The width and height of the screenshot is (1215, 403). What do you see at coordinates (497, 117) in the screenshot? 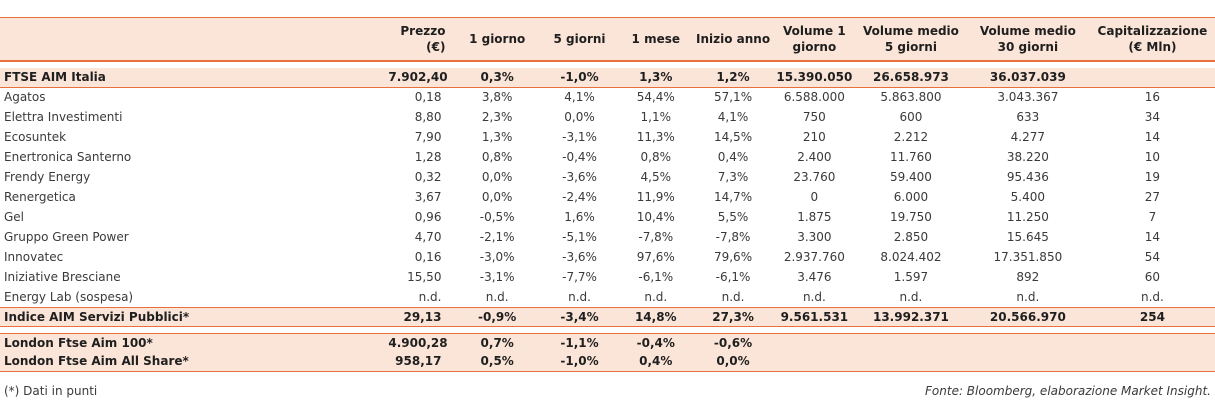
I see `cell-1-giorno: 2,3%` at bounding box center [497, 117].